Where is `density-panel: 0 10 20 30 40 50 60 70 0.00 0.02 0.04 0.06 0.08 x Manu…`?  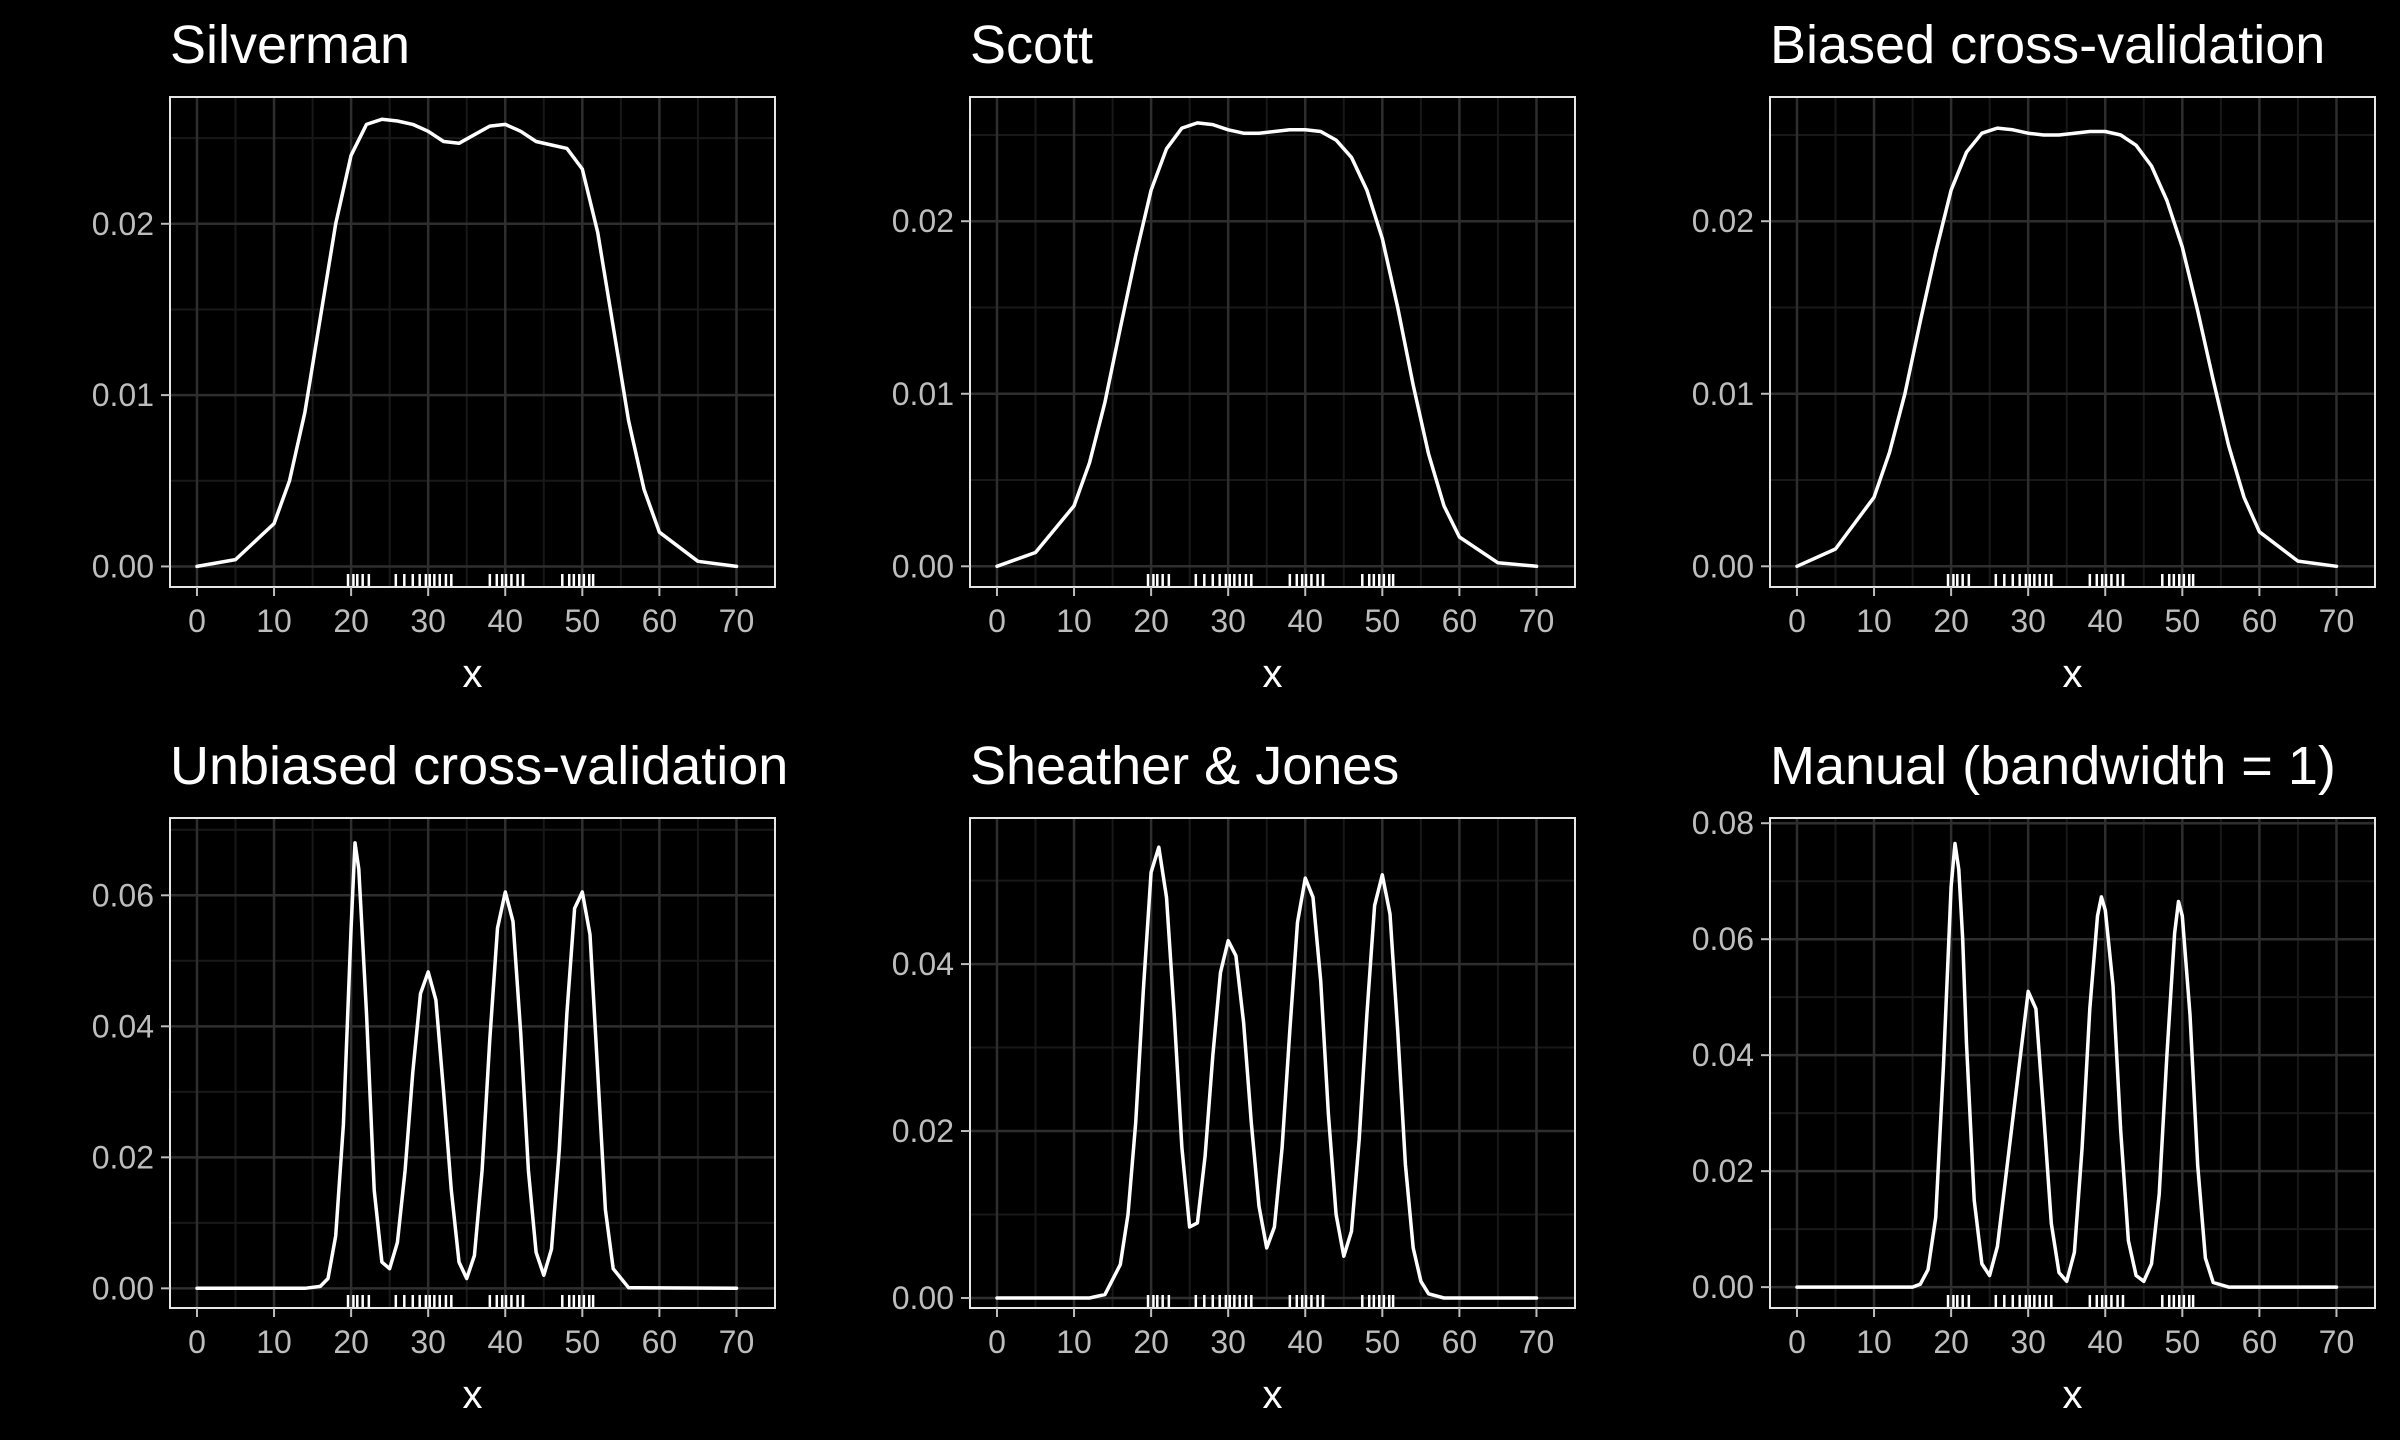 density-panel: 0 10 20 30 40 50 60 70 0.00 0.02 0.04 0.06 0.08 x Manu… is located at coordinates (2034, 1076).